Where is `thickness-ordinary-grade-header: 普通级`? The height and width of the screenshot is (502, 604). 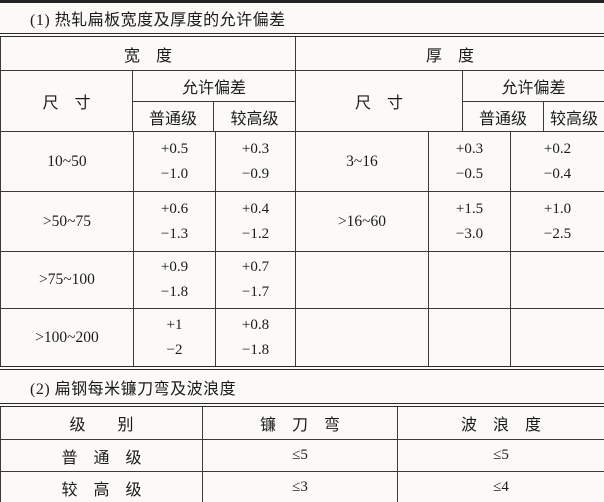 thickness-ordinary-grade-header: 普通级 is located at coordinates (503, 116).